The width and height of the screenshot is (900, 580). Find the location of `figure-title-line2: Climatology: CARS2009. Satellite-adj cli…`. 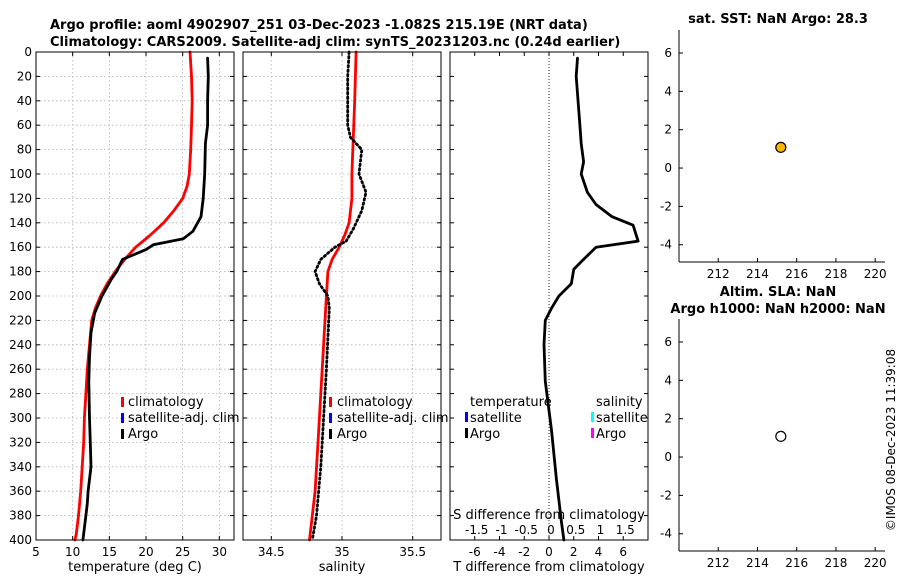

figure-title-line2: Climatology: CARS2009. Satellite-adj cli… is located at coordinates (335, 42).